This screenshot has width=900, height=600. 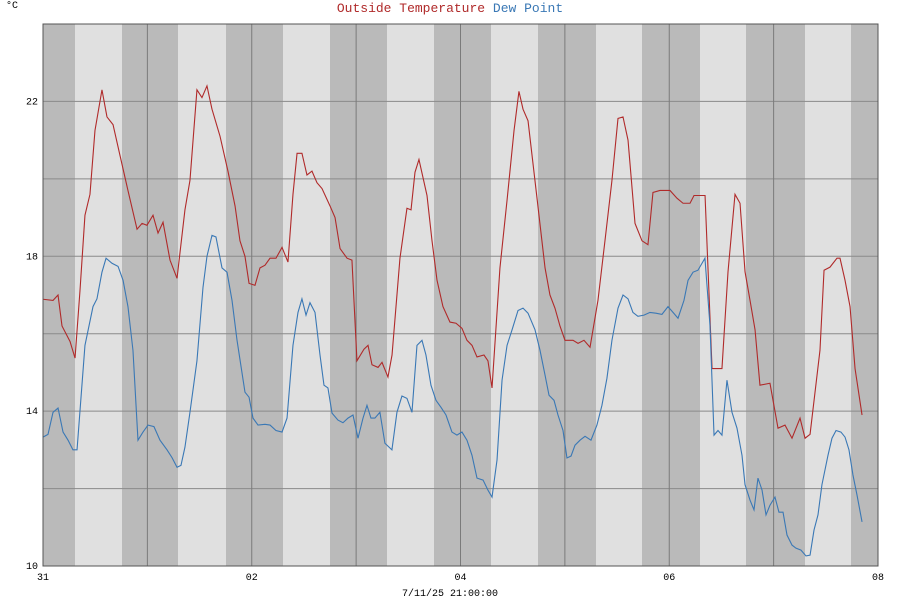 What do you see at coordinates (32, 102) in the screenshot?
I see `y-tick-label: 22` at bounding box center [32, 102].